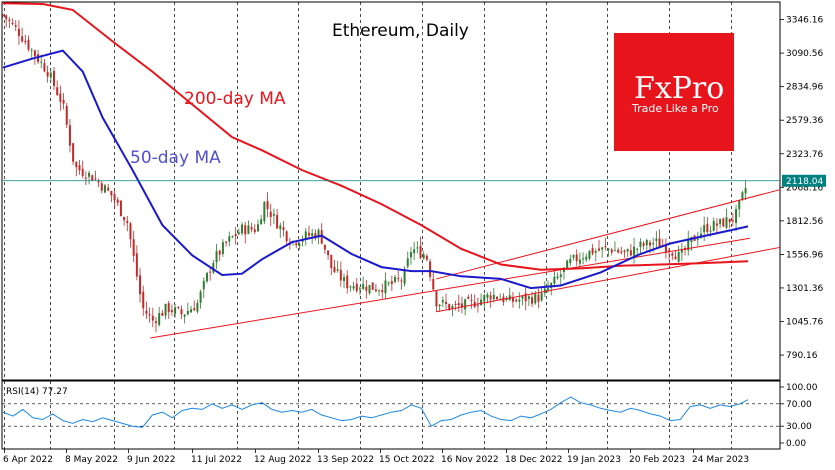 The image size is (835, 470). What do you see at coordinates (151, 460) in the screenshot?
I see `date-tick-label: 9 Jun 2022` at bounding box center [151, 460].